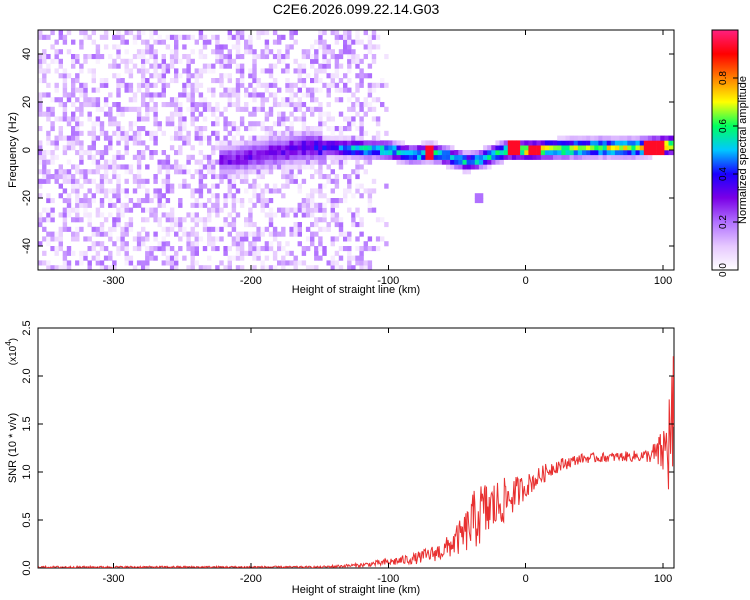  What do you see at coordinates (388, 281) in the screenshot?
I see `x-tick-label: -100` at bounding box center [388, 281].